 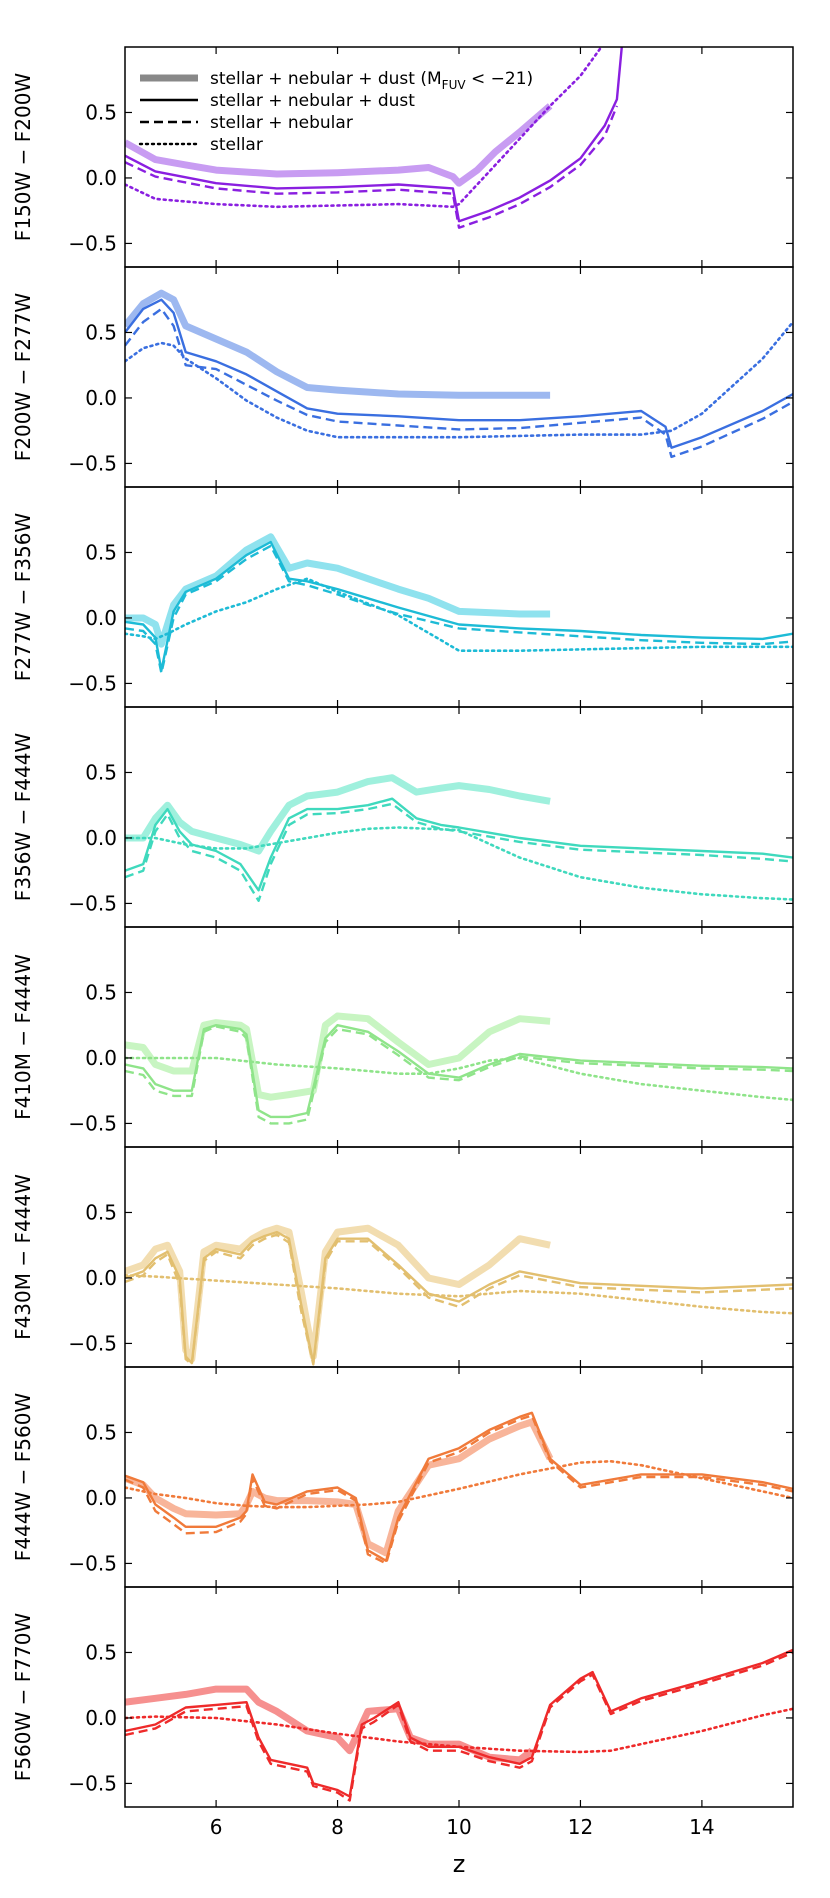 What do you see at coordinates (281, 123) in the screenshot?
I see `legend-dashed-label: stellar + nebular` at bounding box center [281, 123].